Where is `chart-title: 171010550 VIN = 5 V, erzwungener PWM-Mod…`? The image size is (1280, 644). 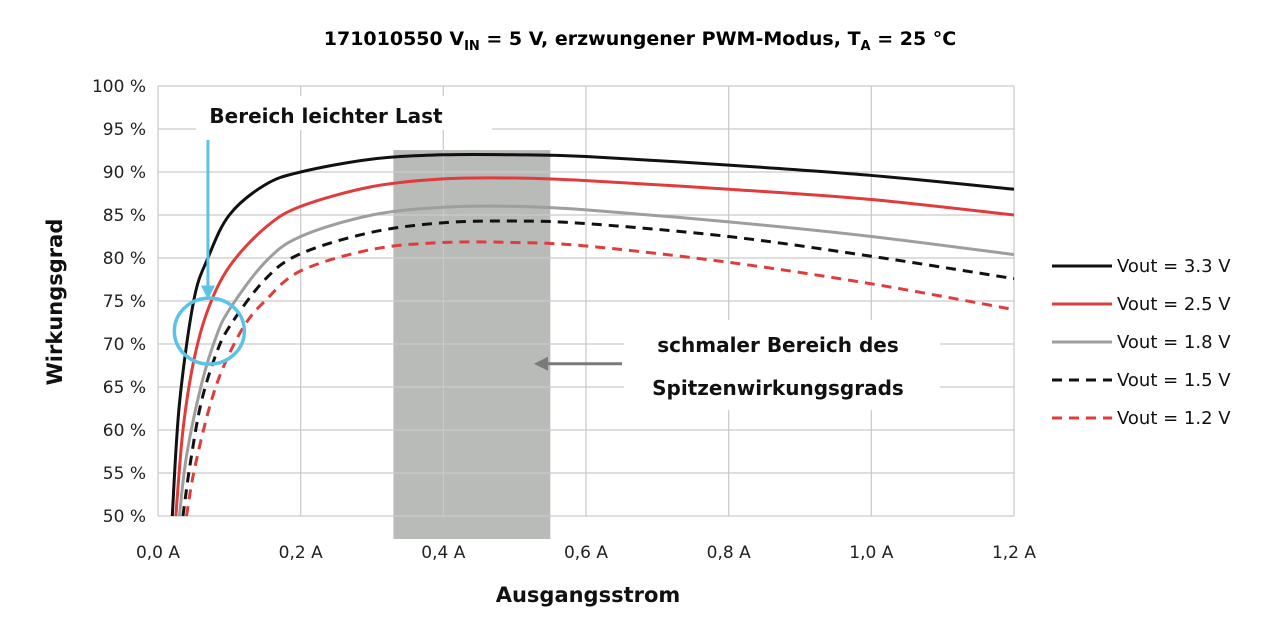
chart-title: 171010550 VIN = 5 V, erzwungener PWM-Mod… is located at coordinates (640, 41).